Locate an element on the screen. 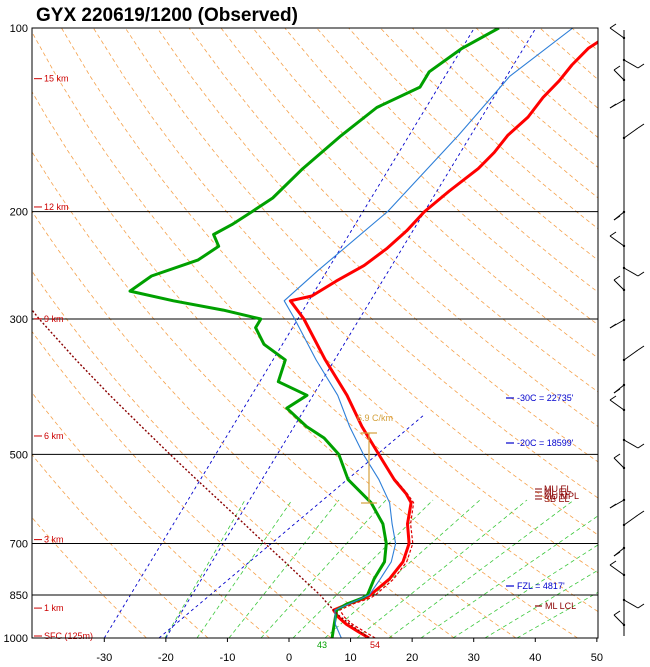 Image resolution: width=650 pixels, height=667 pixels. level-label: FZL = 4817' is located at coordinates (541, 586).